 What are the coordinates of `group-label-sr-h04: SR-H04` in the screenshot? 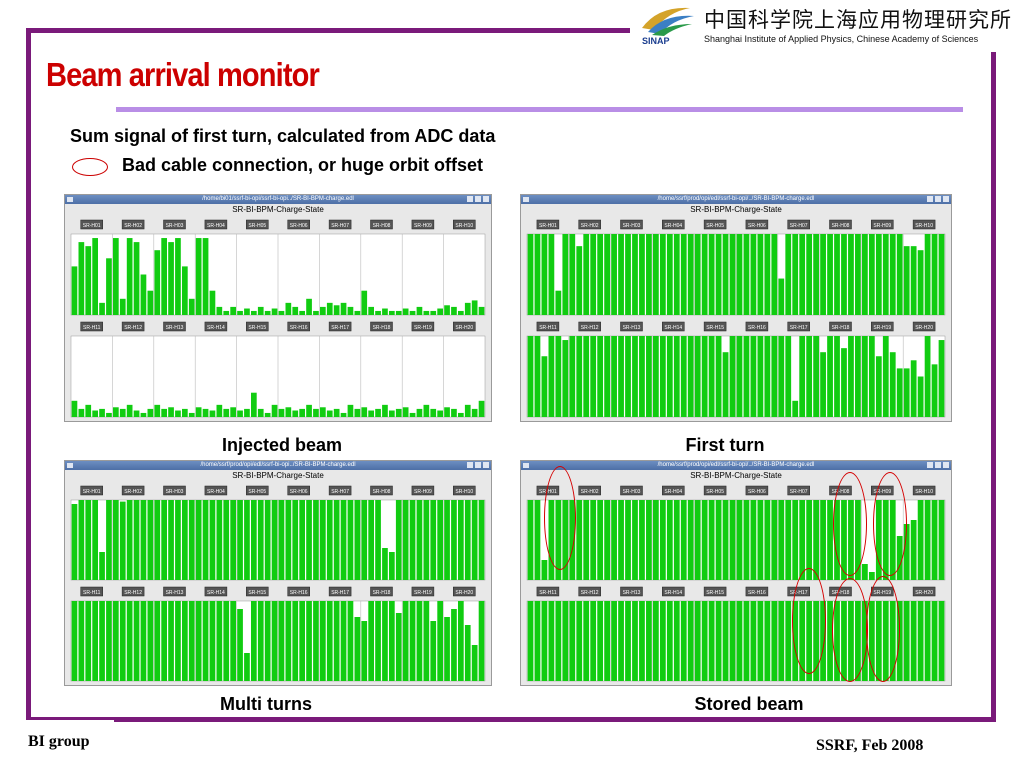 It's located at (216, 224).